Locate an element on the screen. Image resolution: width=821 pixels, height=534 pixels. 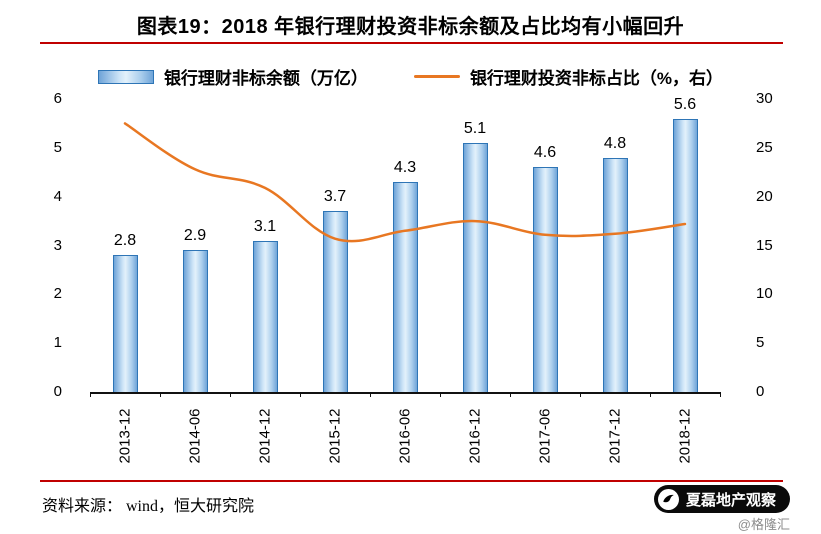
bar-value-label: 4.3 is located at coordinates (405, 168).